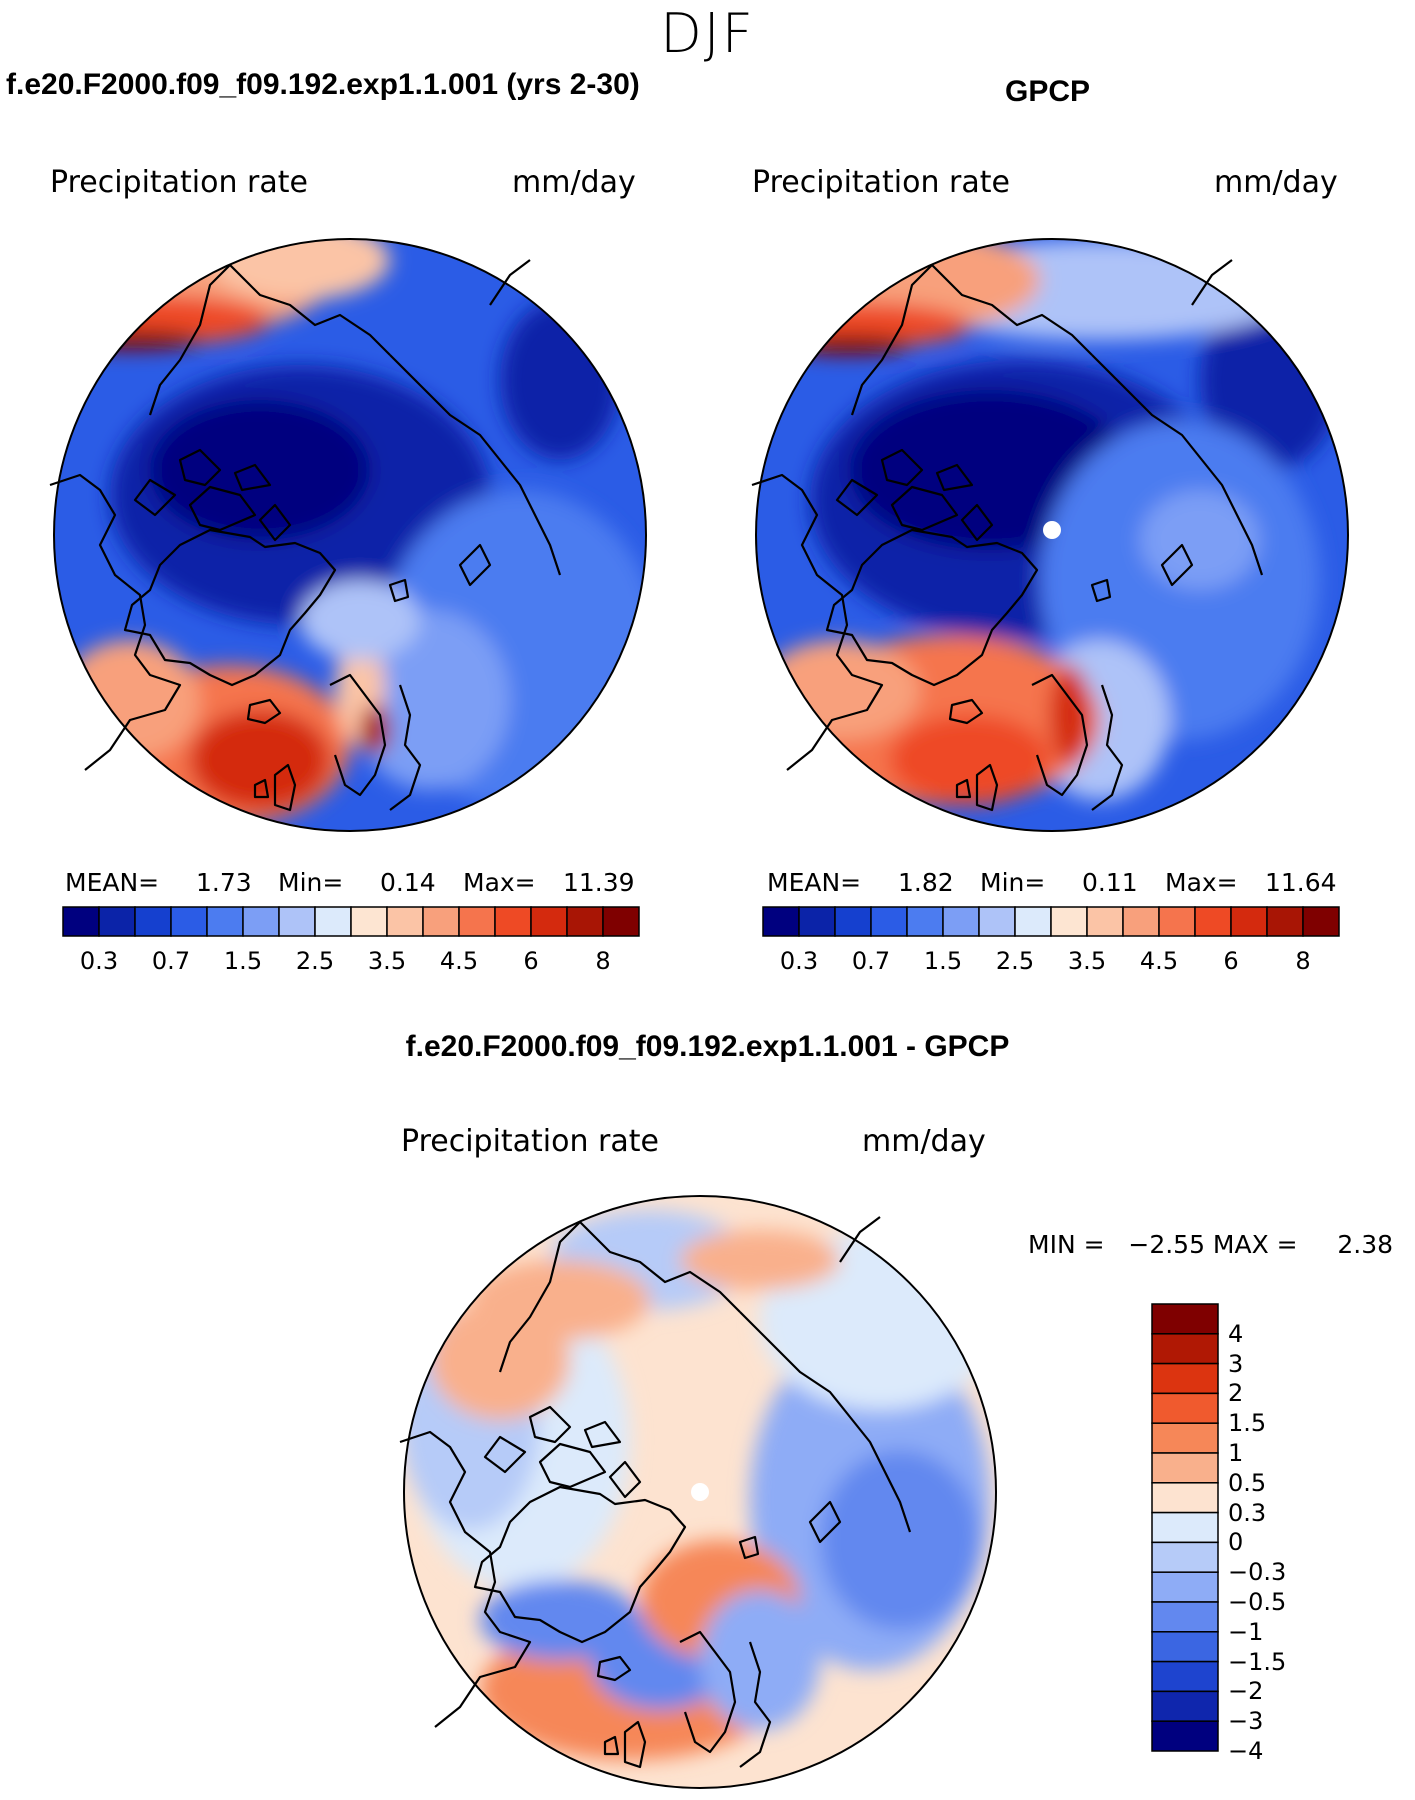 This screenshot has height=1800, width=1415. I want to click on model-variable-label: Precipitation rate, so click(179, 182).